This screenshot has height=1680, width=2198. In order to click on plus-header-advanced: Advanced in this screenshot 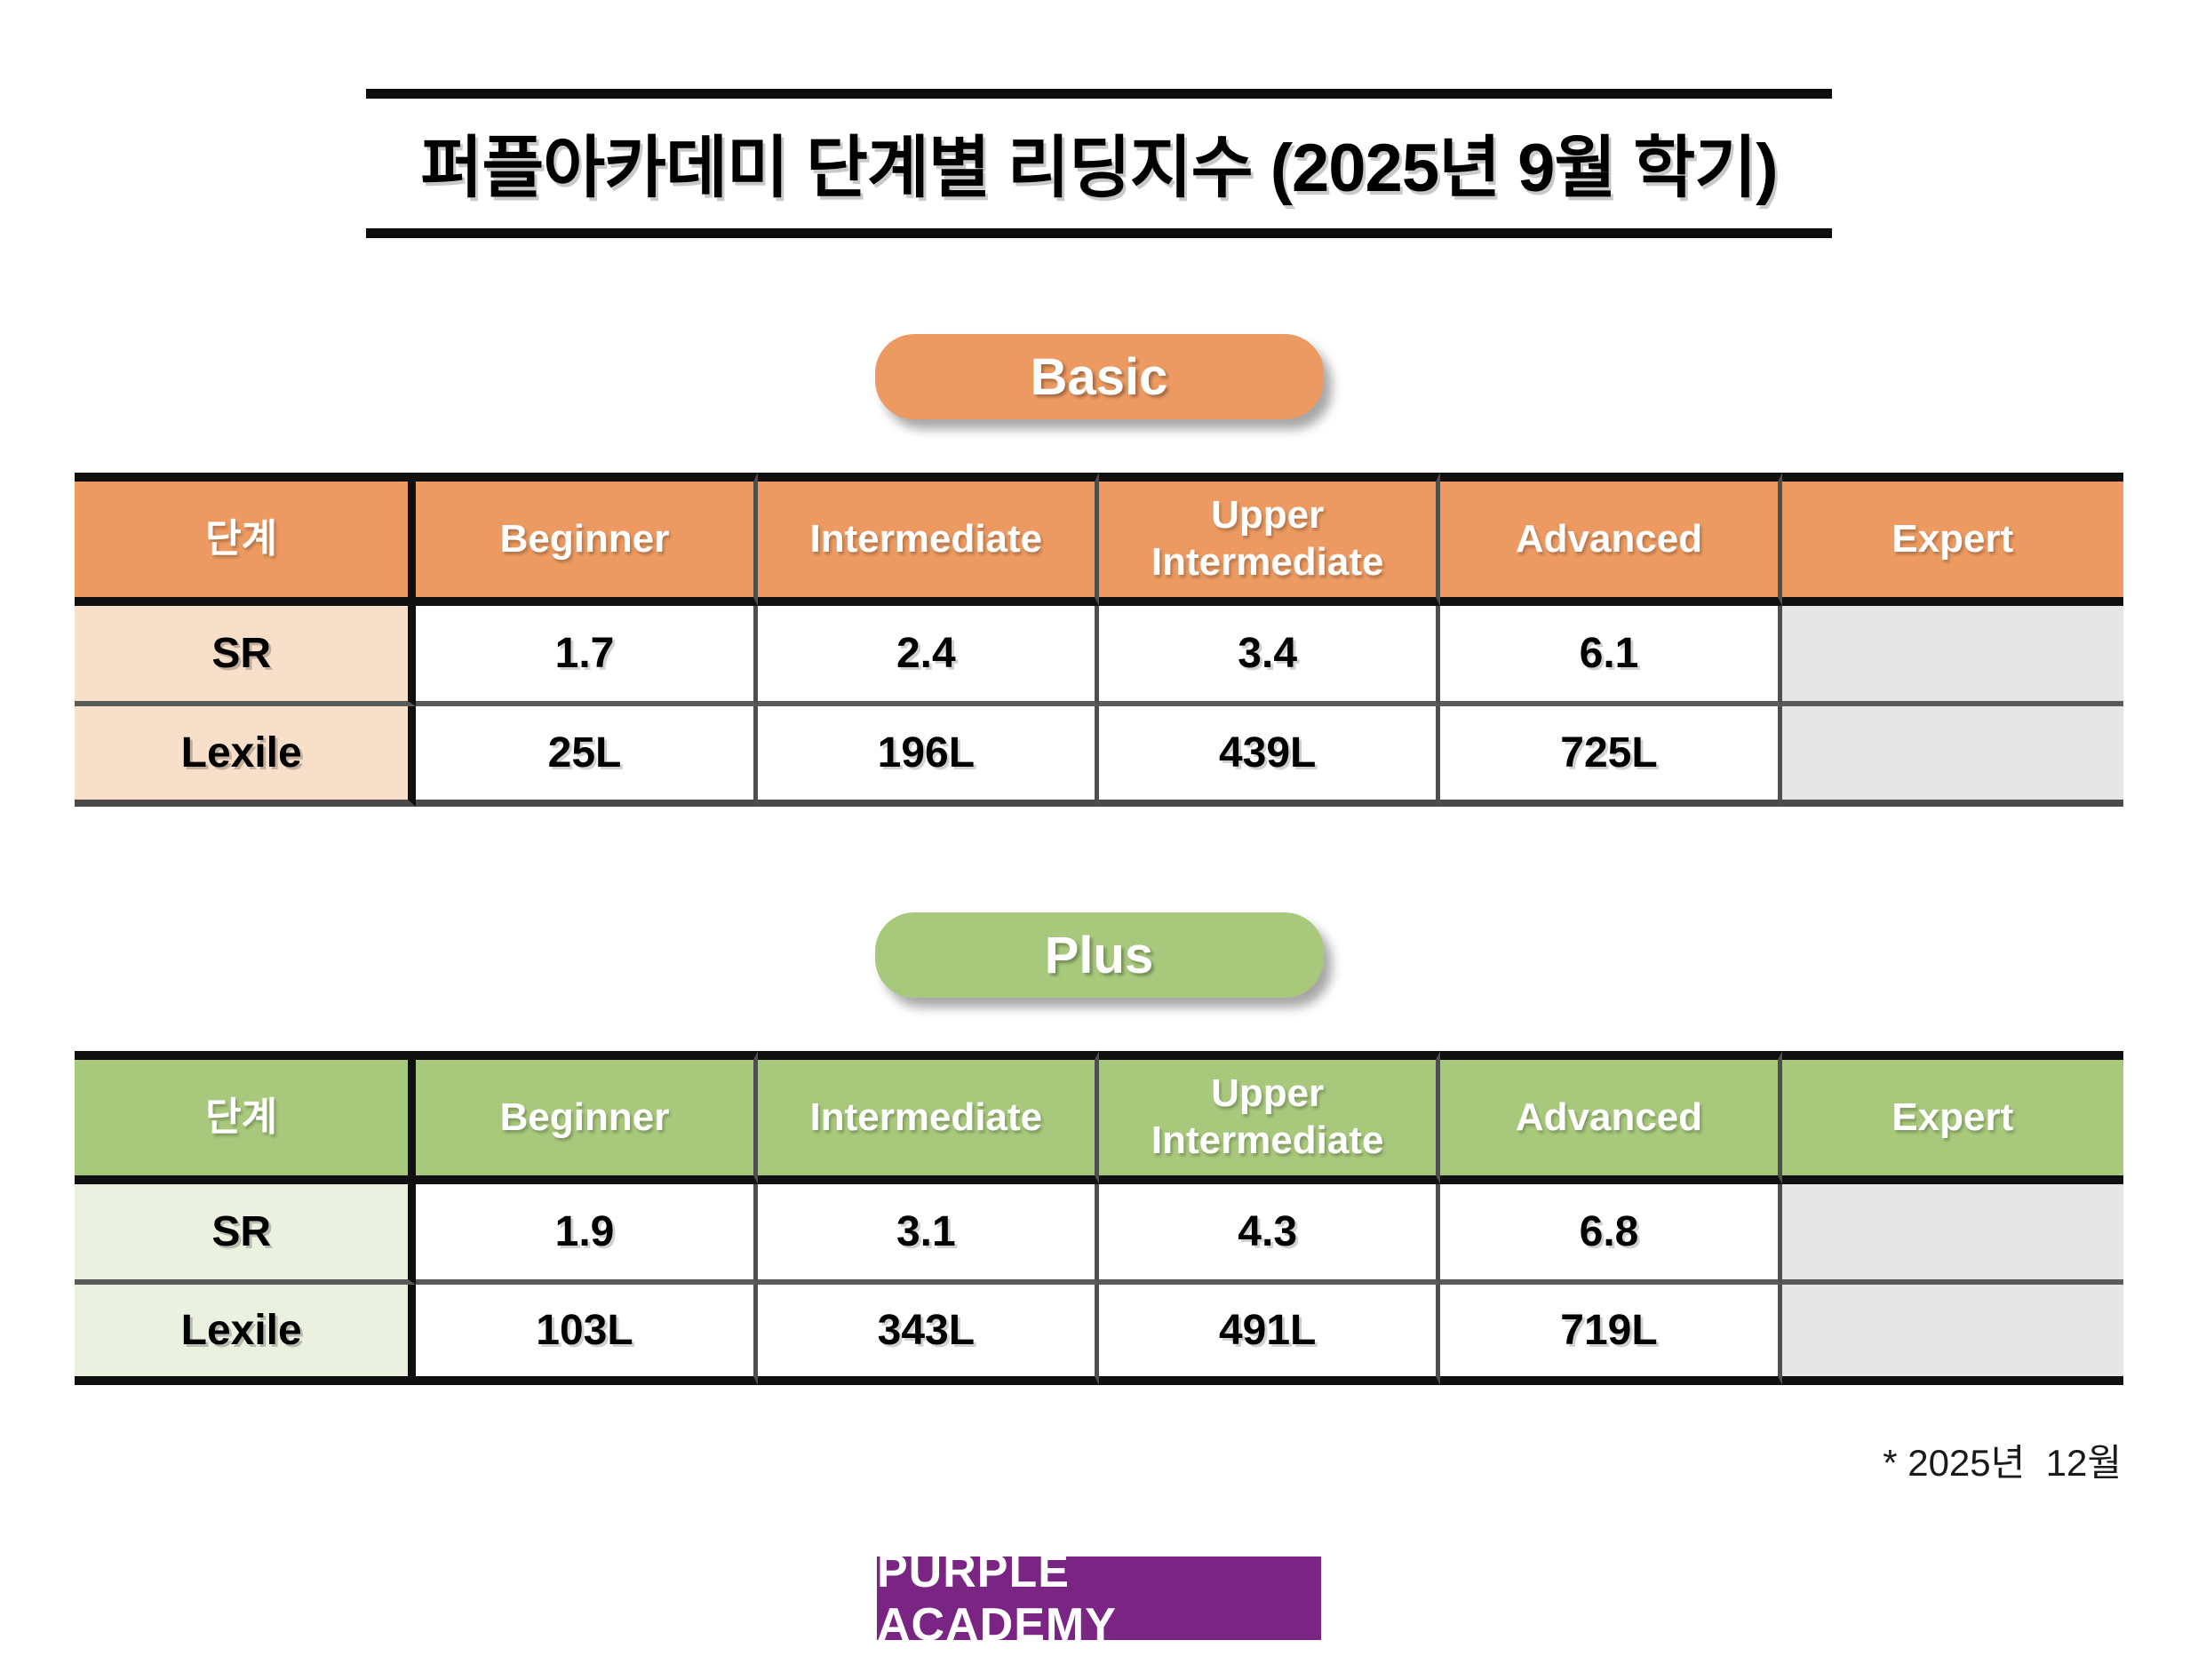, I will do `click(1611, 1118)`.